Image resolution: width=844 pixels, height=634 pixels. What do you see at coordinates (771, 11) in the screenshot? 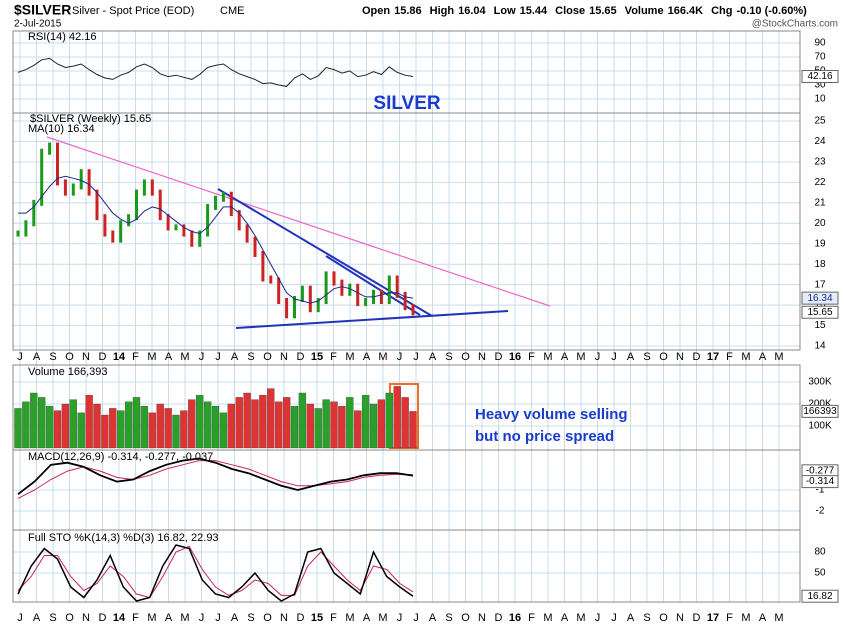
I see `quote-value: -0.10 (-0.60%)` at bounding box center [771, 11].